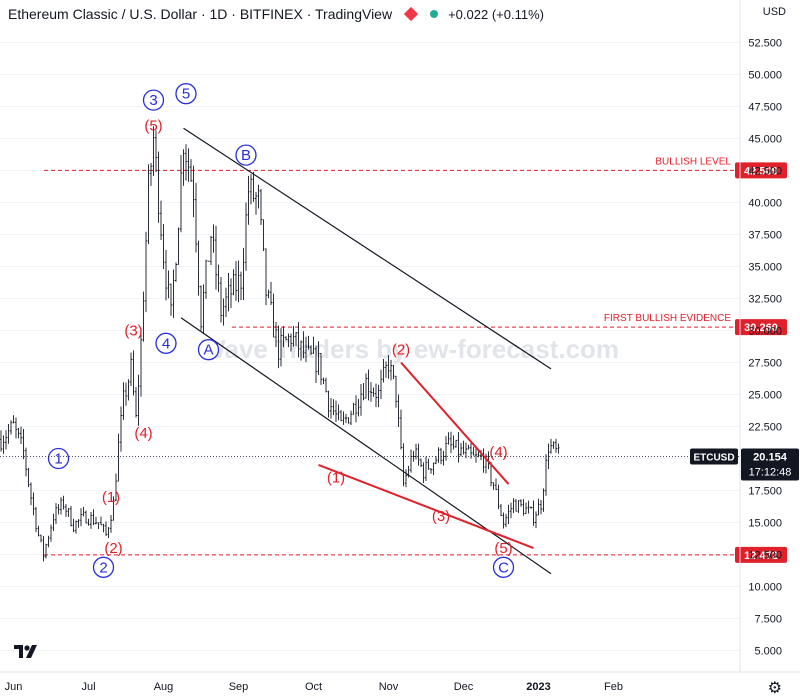  I want to click on wave-label: C, so click(503, 567).